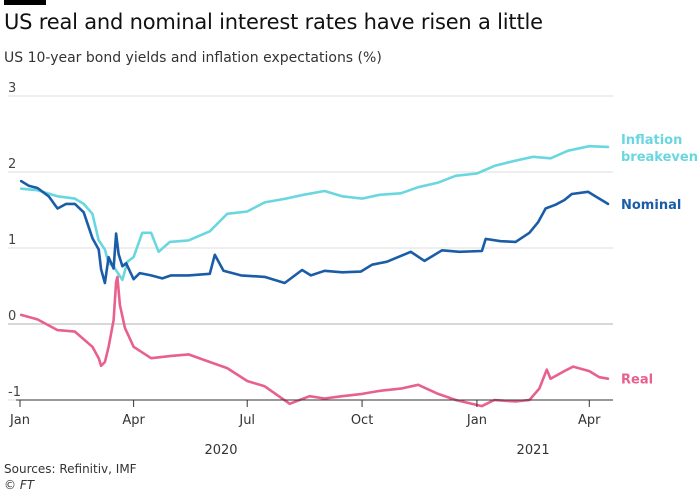 The image size is (700, 496). I want to click on label-layer: Inflation breakeven Nominal Real, so click(659, 260).